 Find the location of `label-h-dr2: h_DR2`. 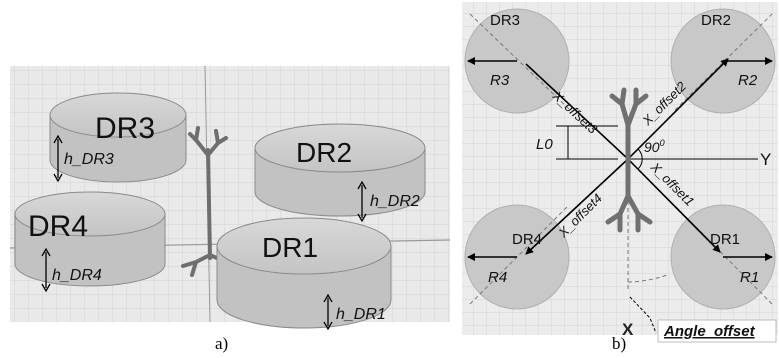

label-h-dr2: h_DR2 is located at coordinates (395, 201).